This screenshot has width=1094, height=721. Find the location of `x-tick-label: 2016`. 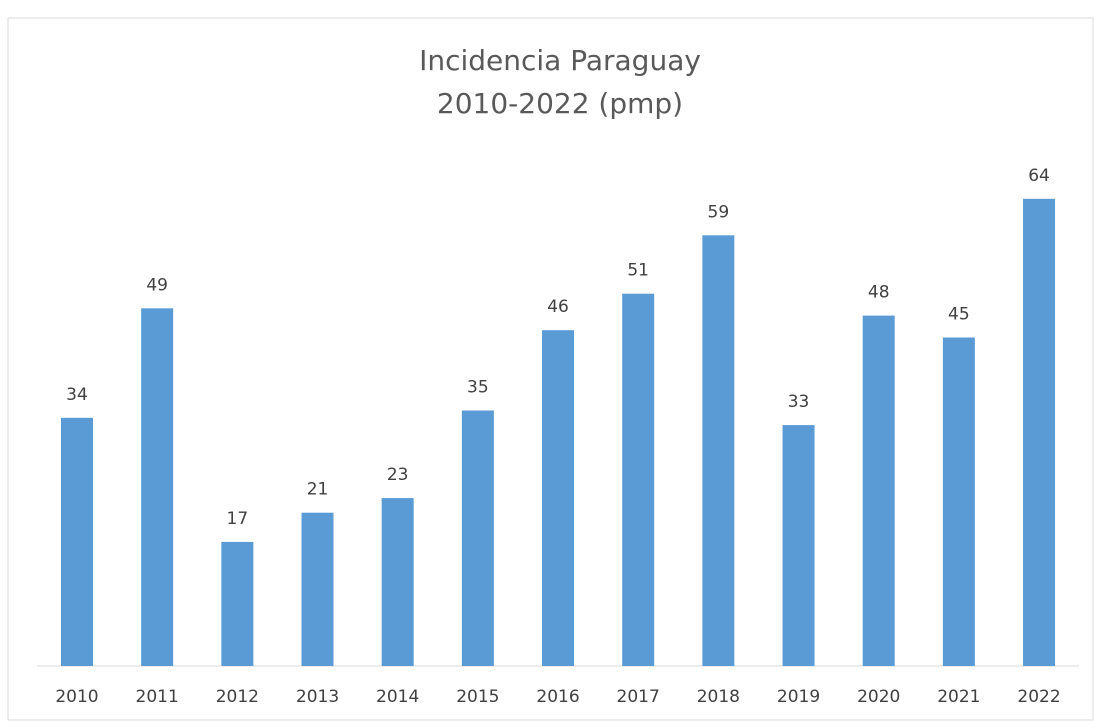

x-tick-label: 2016 is located at coordinates (557, 697).